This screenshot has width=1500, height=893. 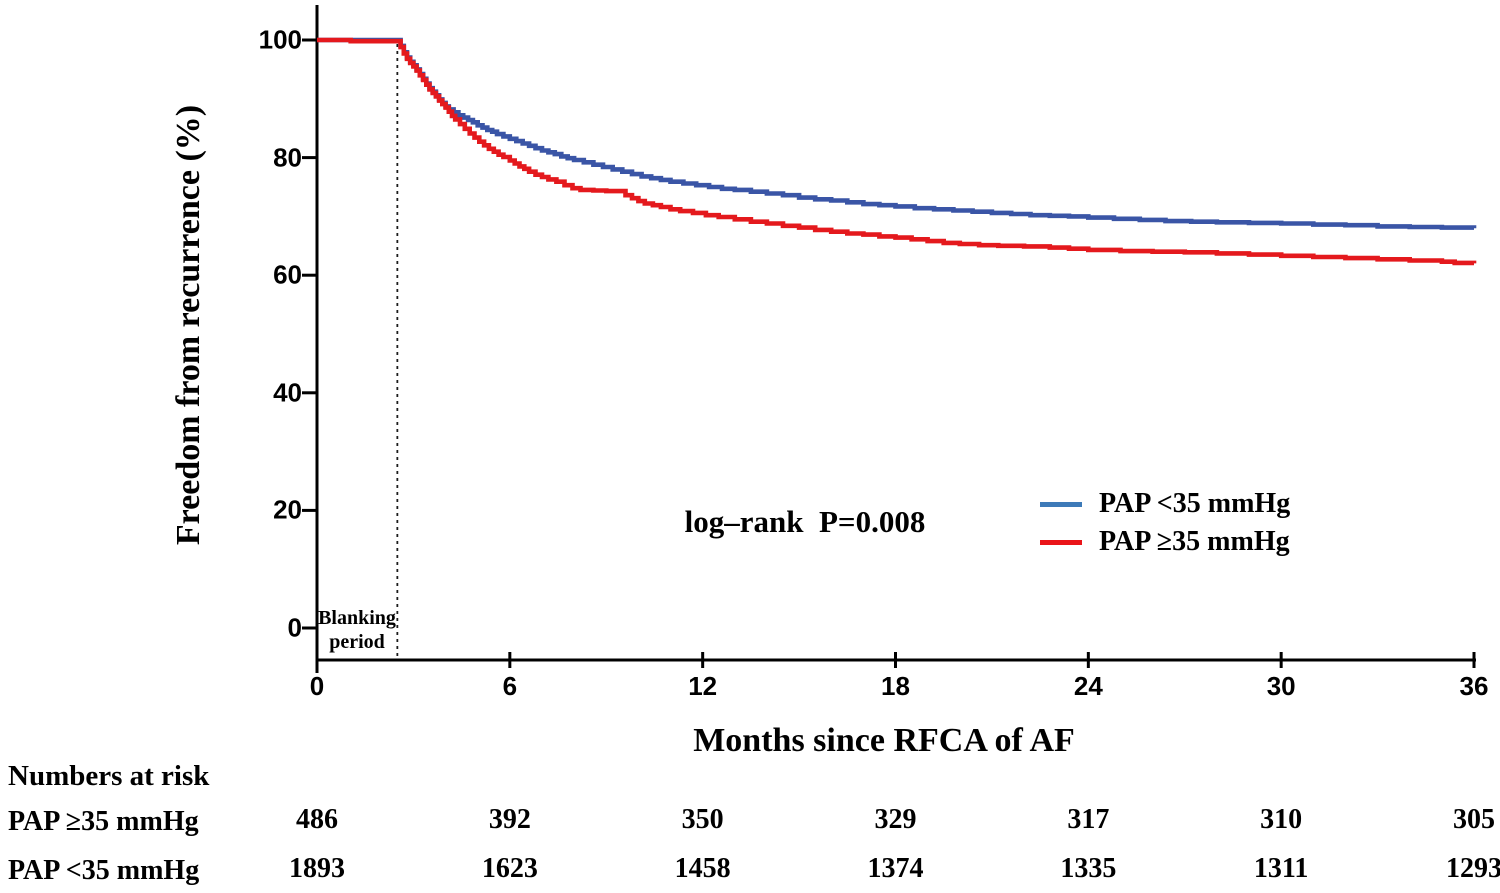 I want to click on x-tick-label: 6, so click(x=510, y=686).